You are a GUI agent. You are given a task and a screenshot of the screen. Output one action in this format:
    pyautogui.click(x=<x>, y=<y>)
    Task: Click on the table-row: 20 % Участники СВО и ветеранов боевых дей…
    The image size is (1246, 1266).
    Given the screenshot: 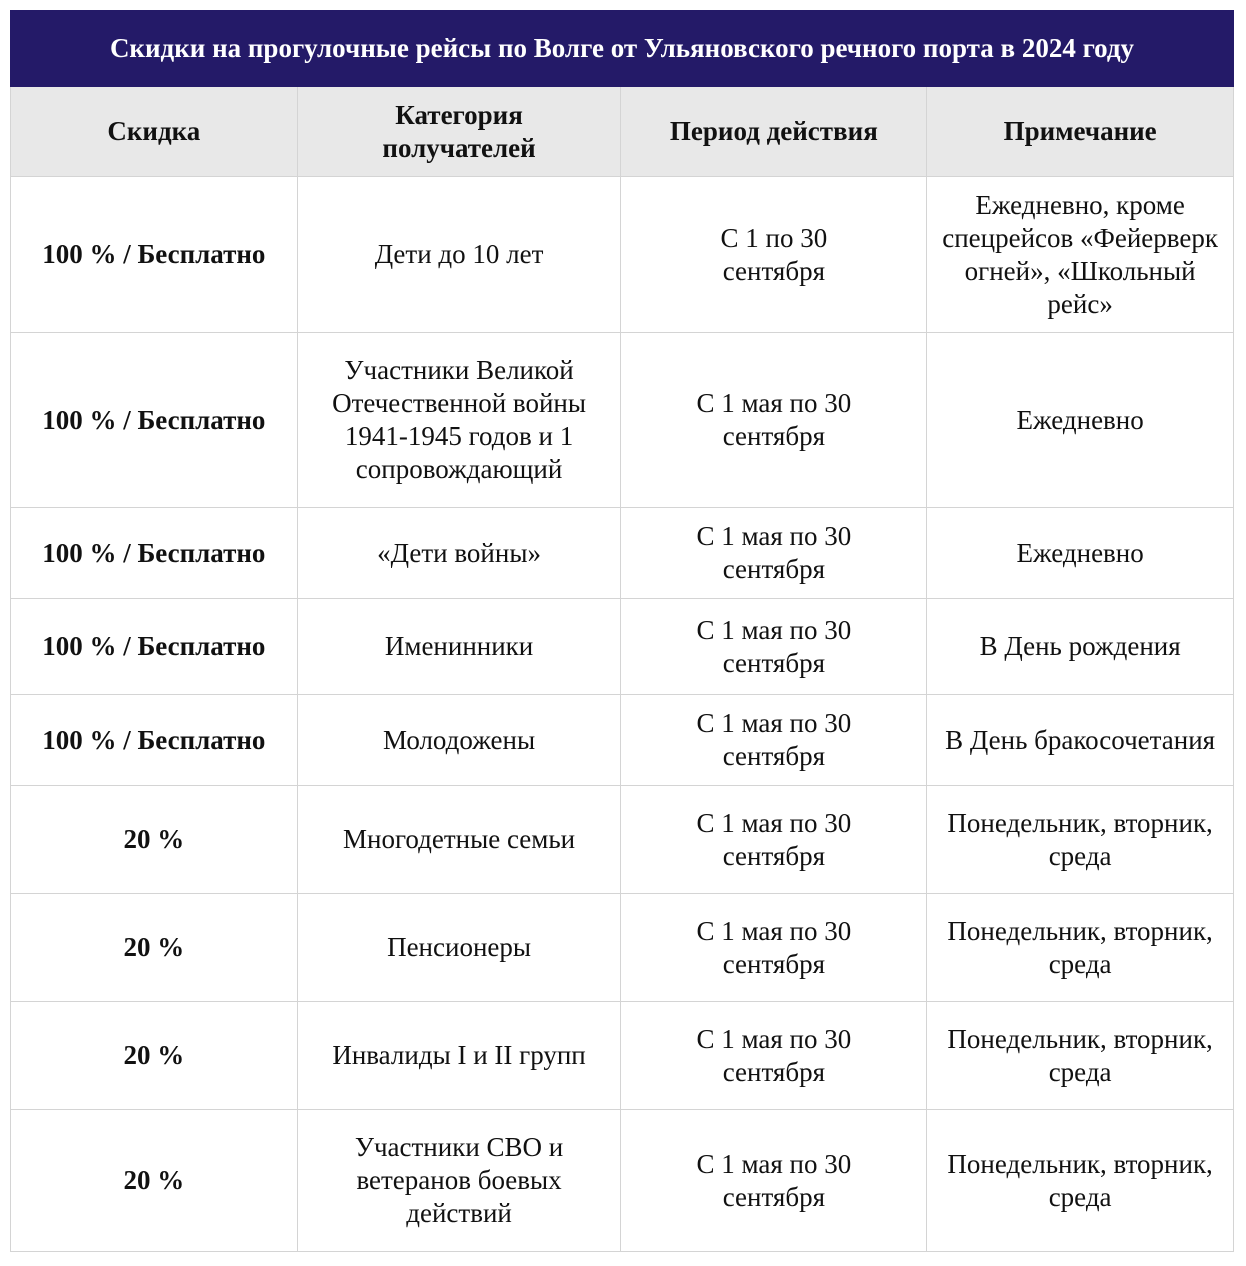 What is the action you would take?
    pyautogui.click(x=622, y=1180)
    